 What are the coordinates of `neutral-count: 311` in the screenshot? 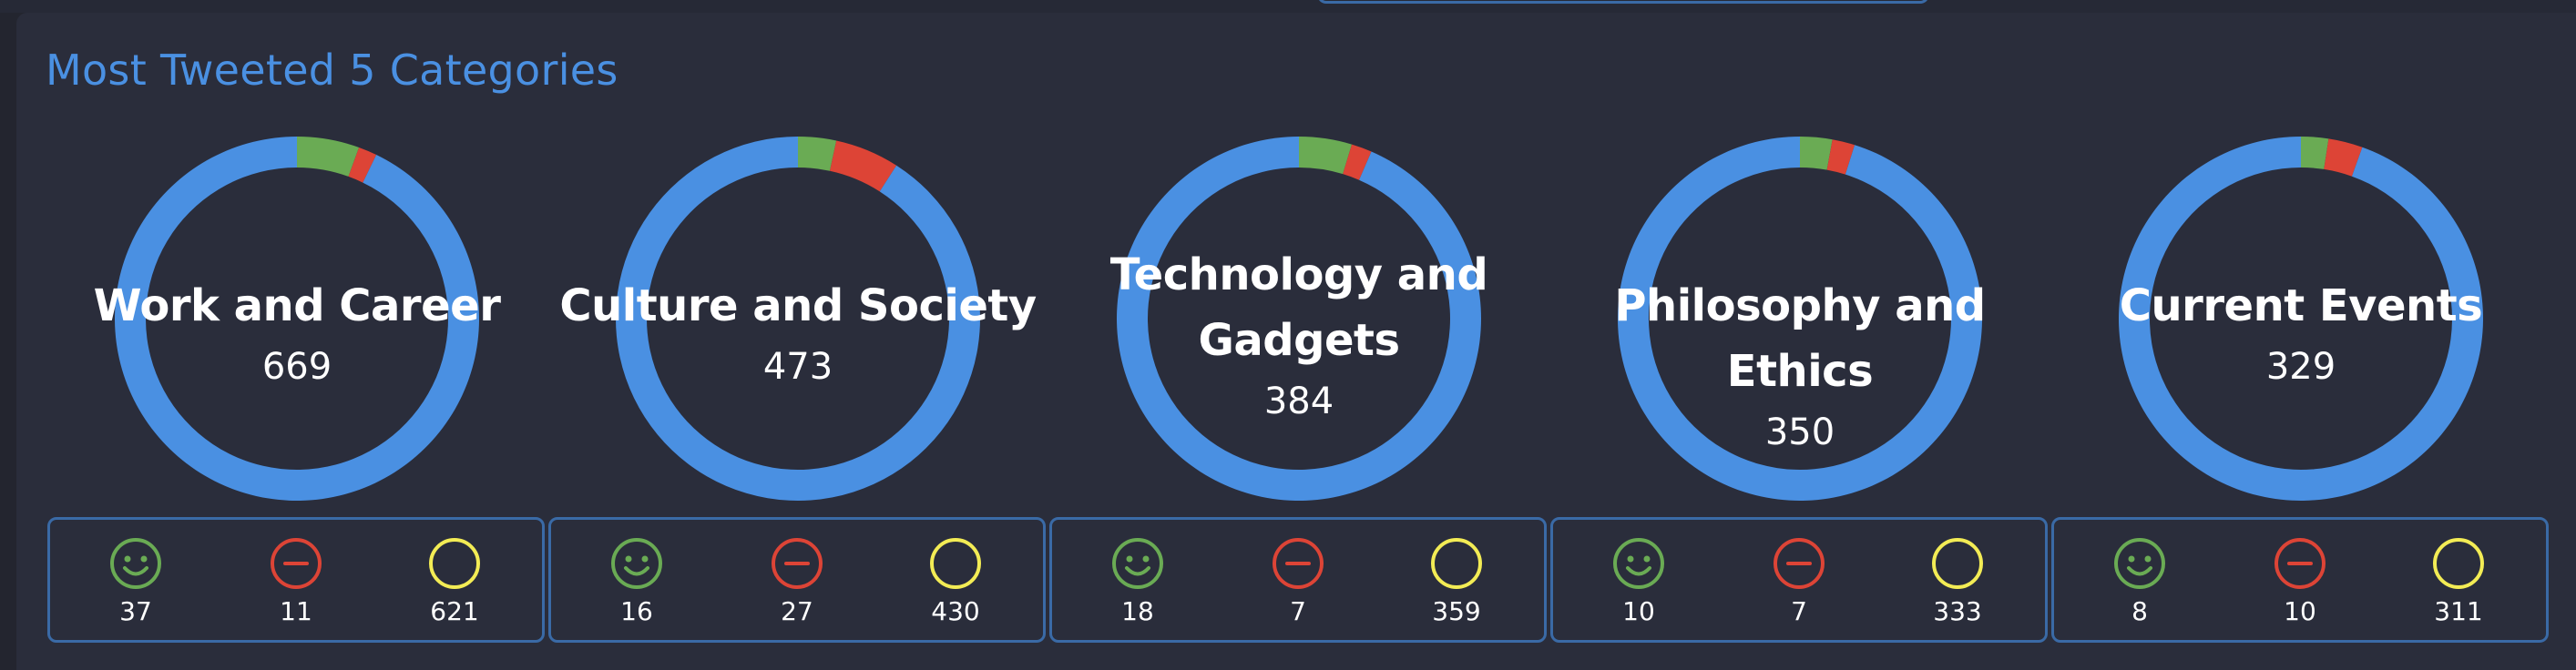 It's located at (2458, 611).